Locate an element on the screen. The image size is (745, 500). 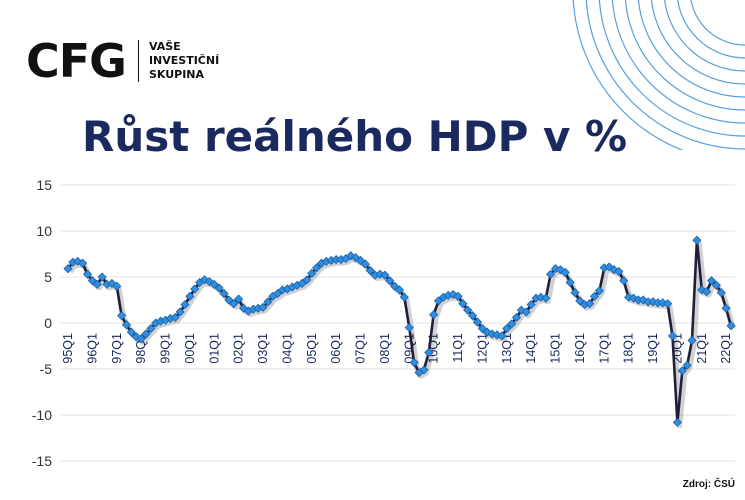
source-note: Zdroj: ČSÚ is located at coordinates (708, 484).